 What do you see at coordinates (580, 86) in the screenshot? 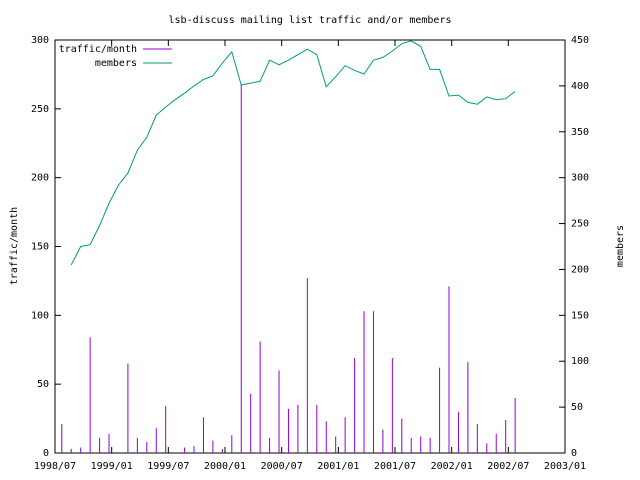
I see `y2-tick-label: 400` at bounding box center [580, 86].